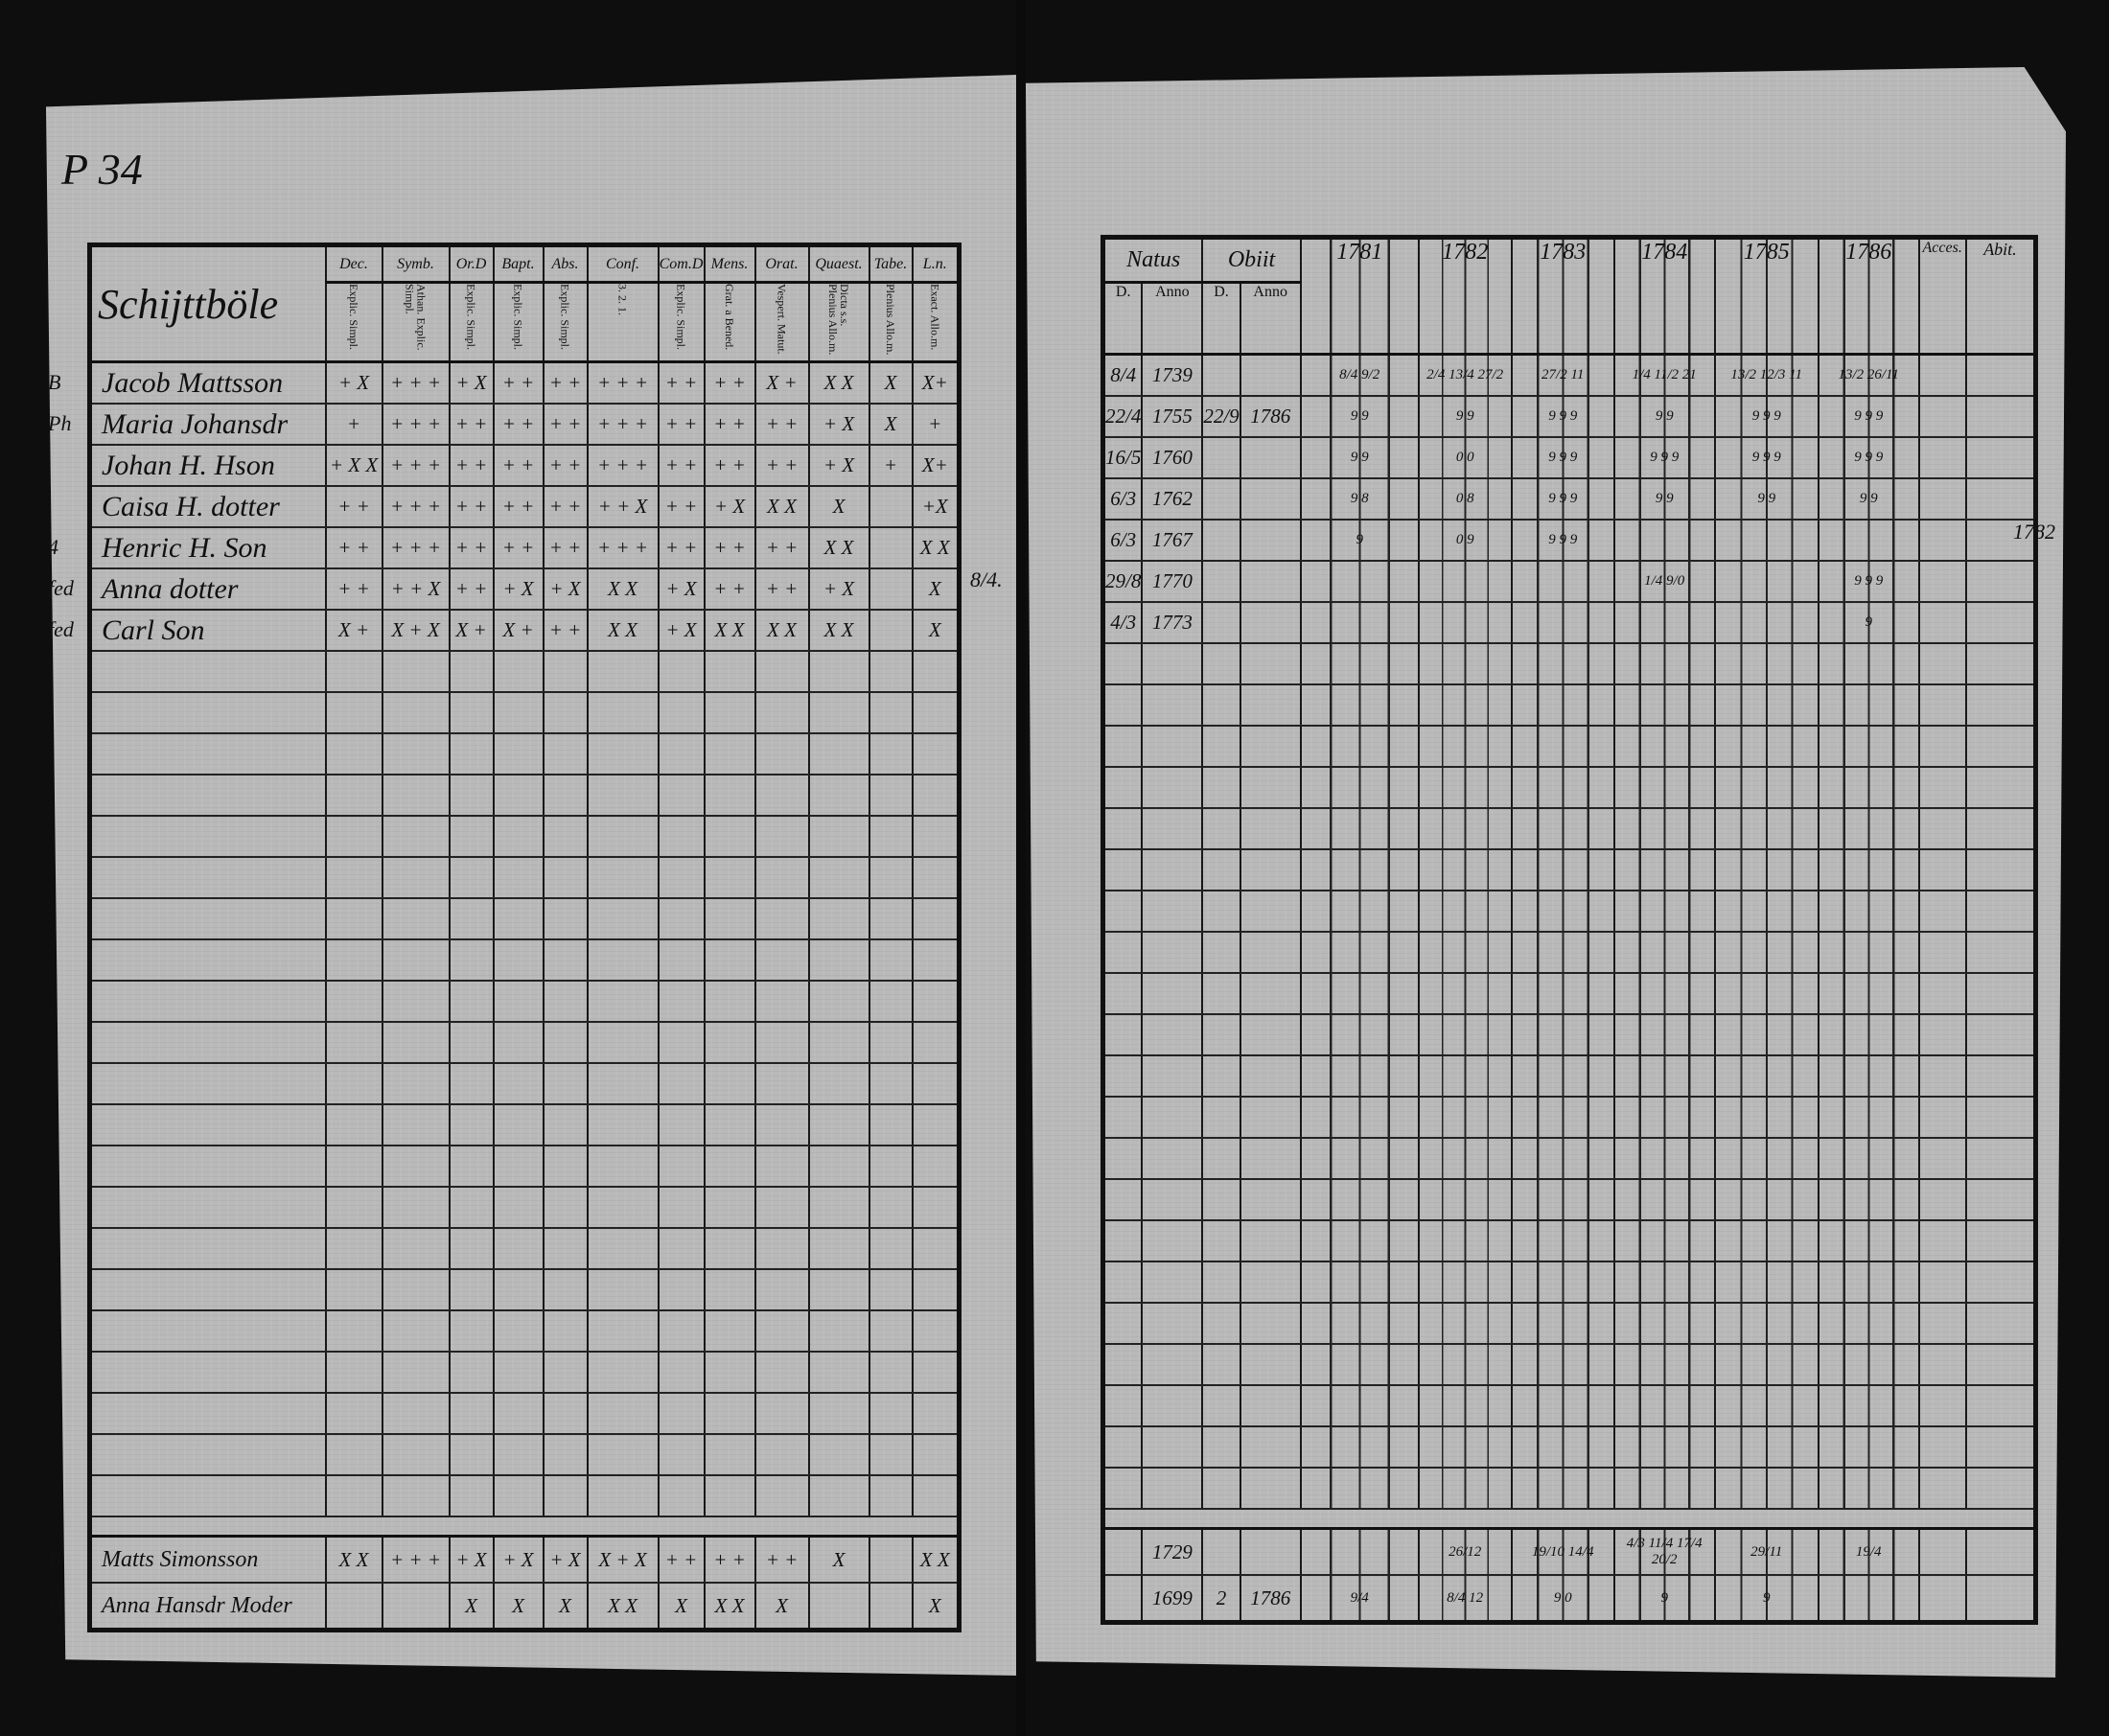  What do you see at coordinates (838, 507) in the screenshot?
I see `mark-cell: X` at bounding box center [838, 507].